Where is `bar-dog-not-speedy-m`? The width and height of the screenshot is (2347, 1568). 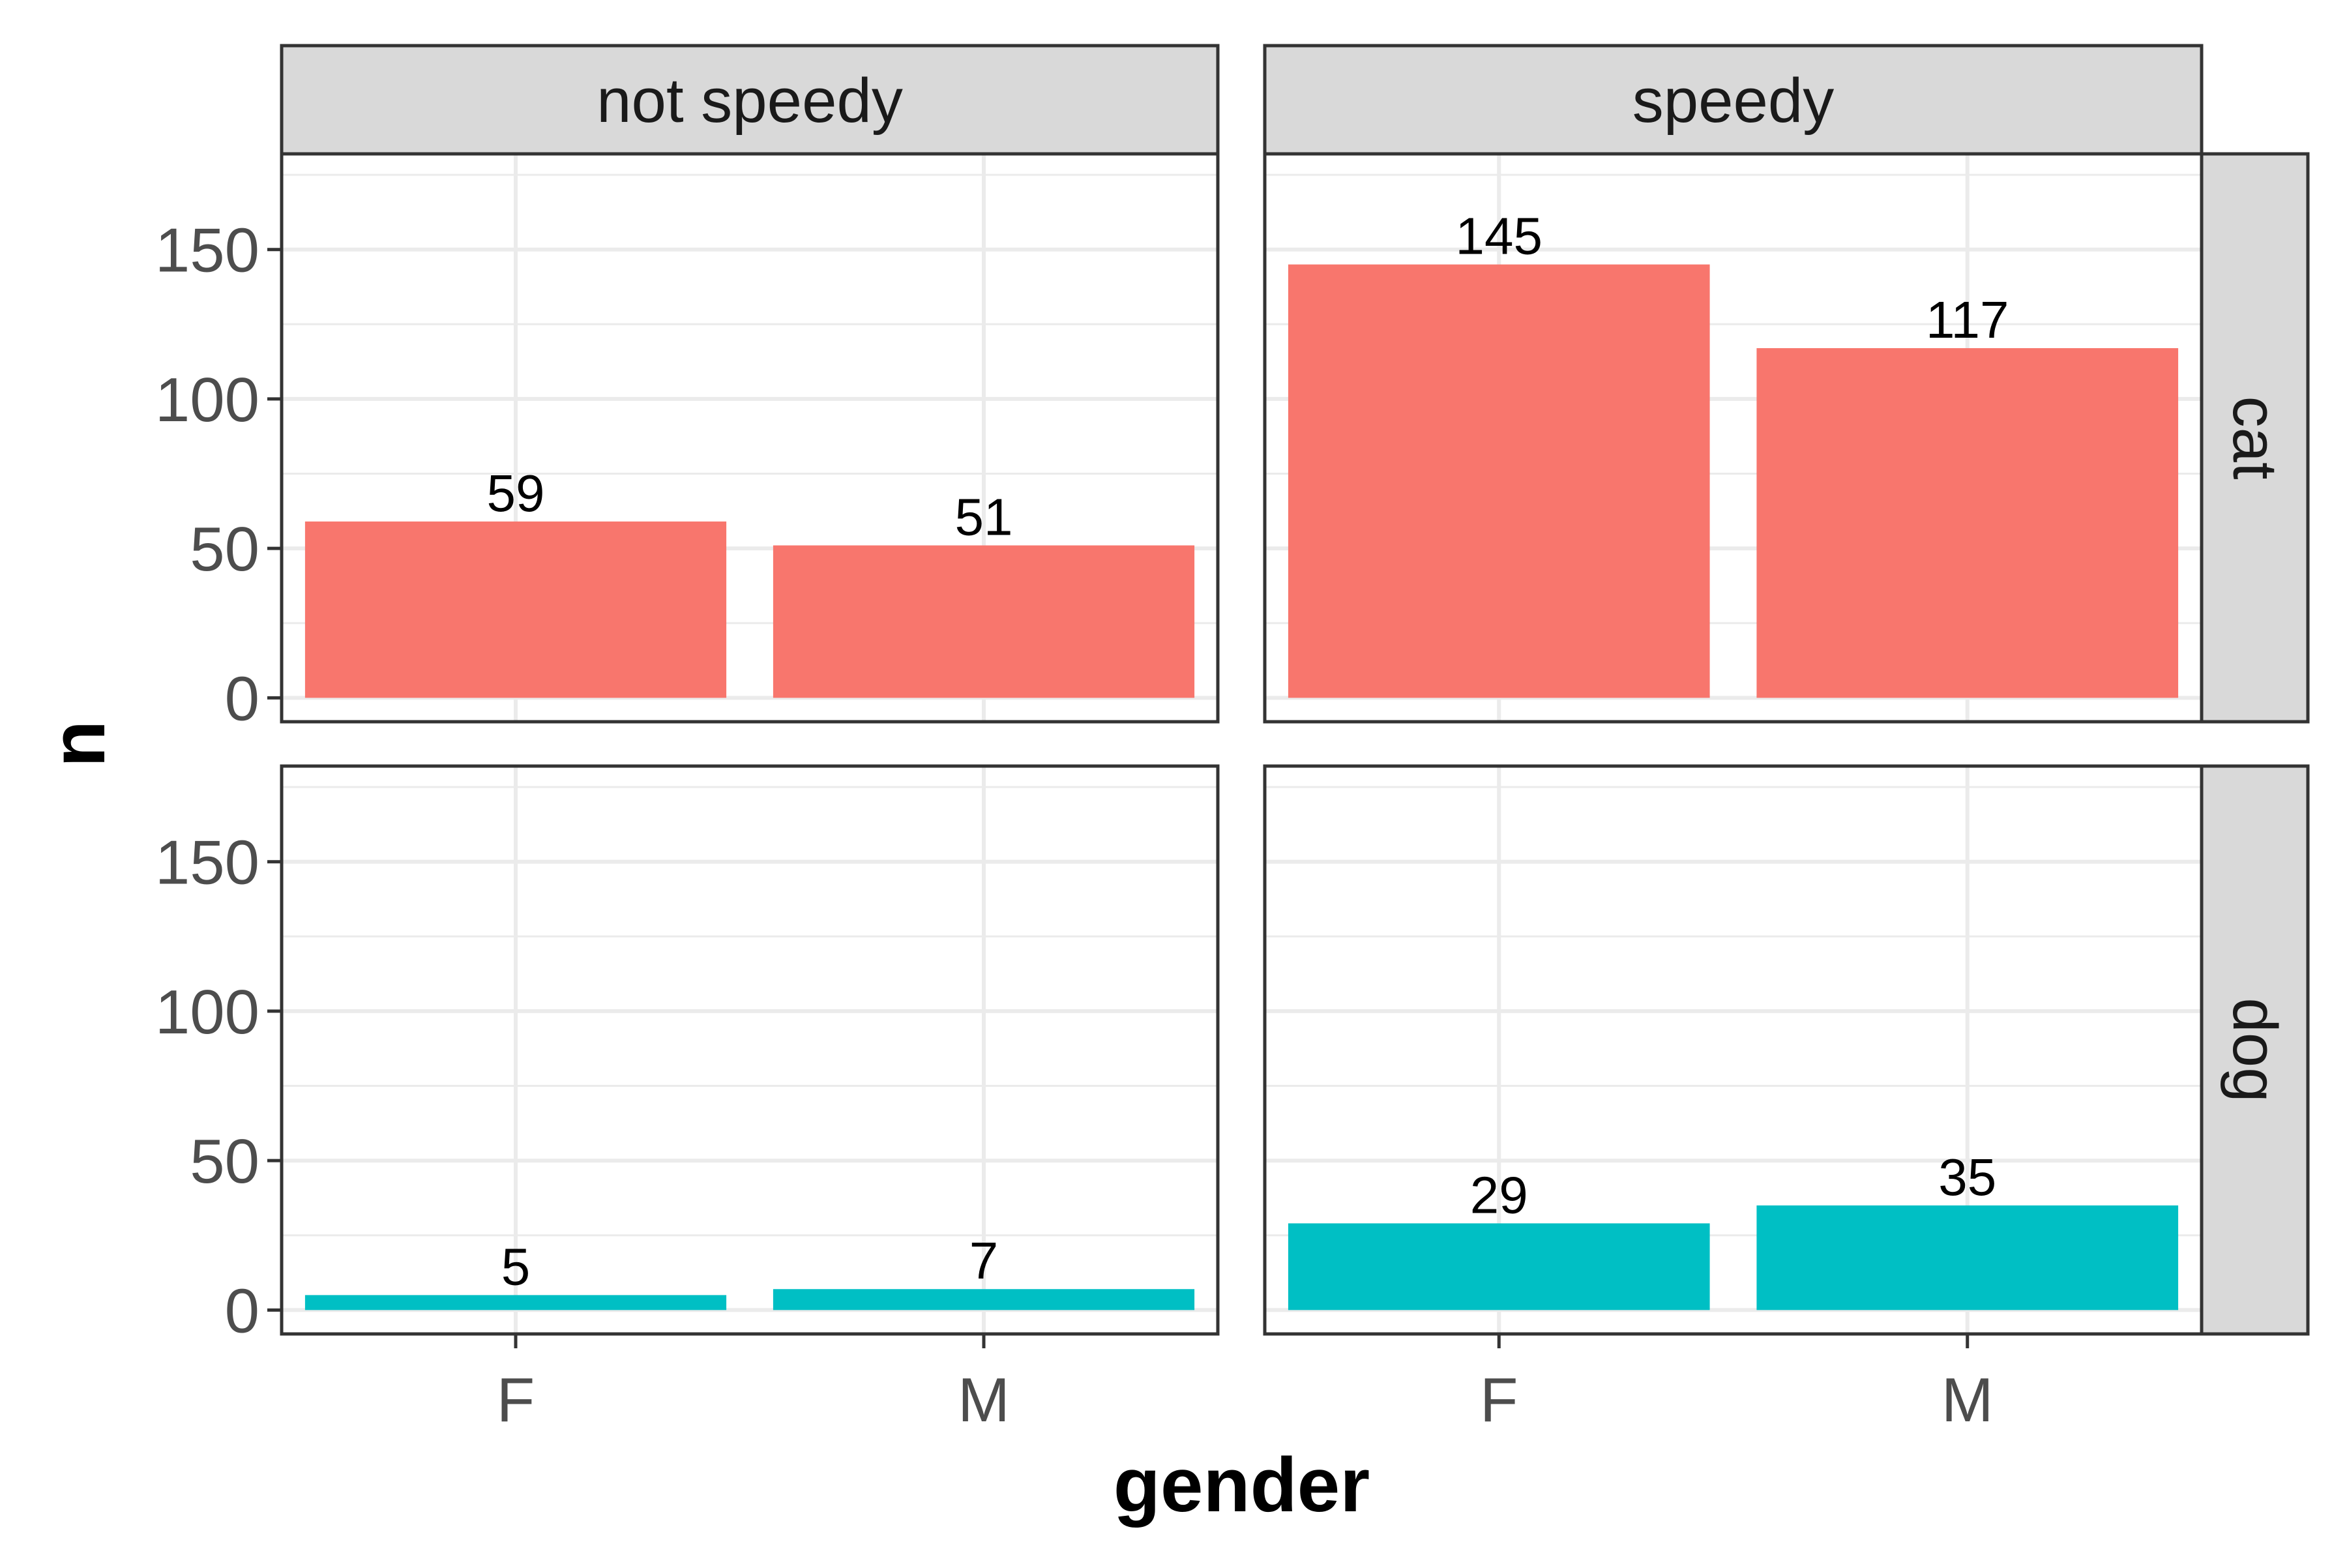 bar-dog-not-speedy-m is located at coordinates (984, 1299).